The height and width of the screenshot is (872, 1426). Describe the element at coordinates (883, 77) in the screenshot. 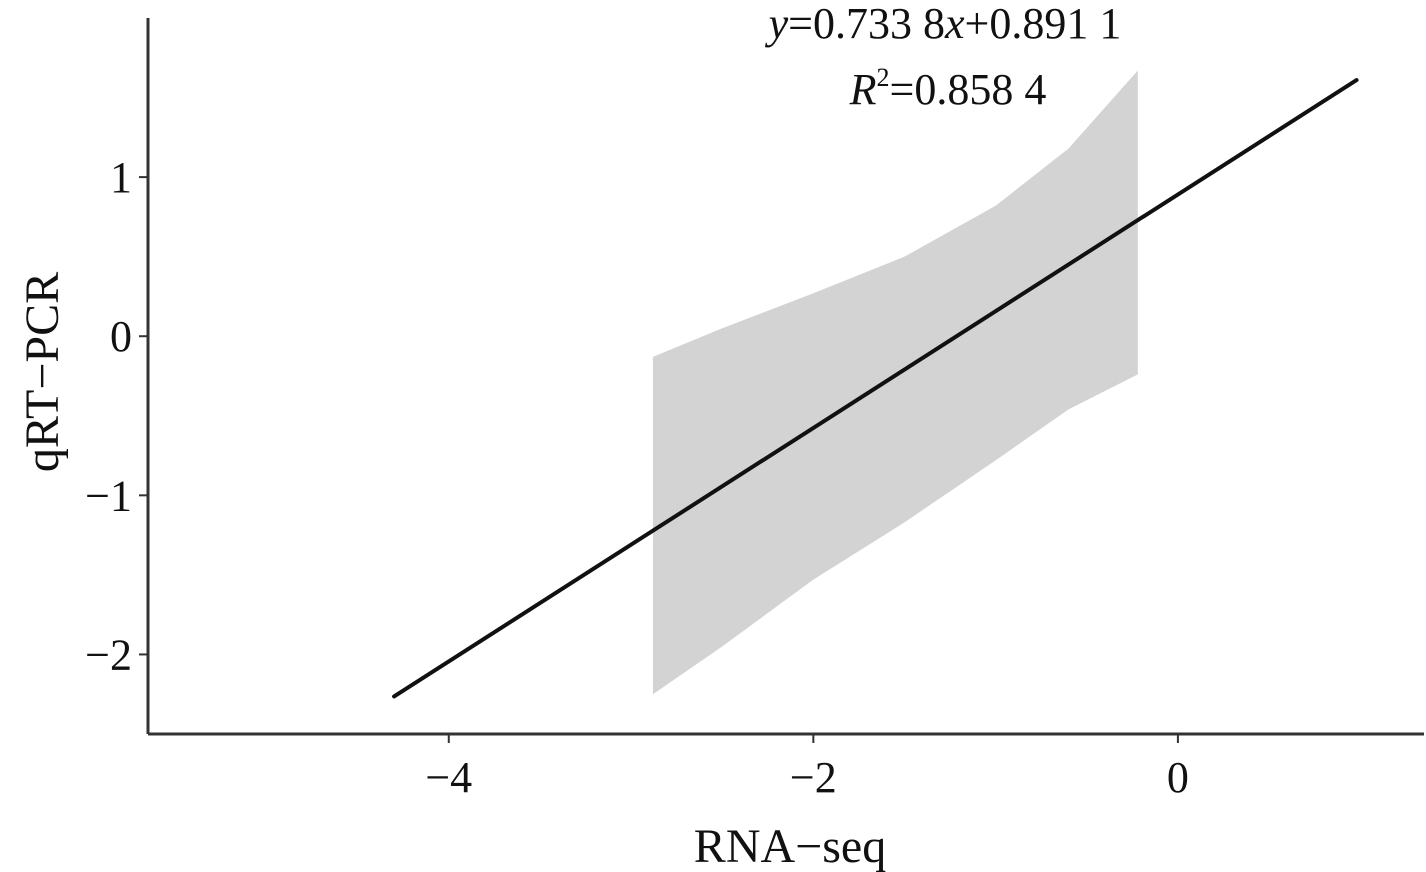

I see `r-squared-sup: 2` at that location.